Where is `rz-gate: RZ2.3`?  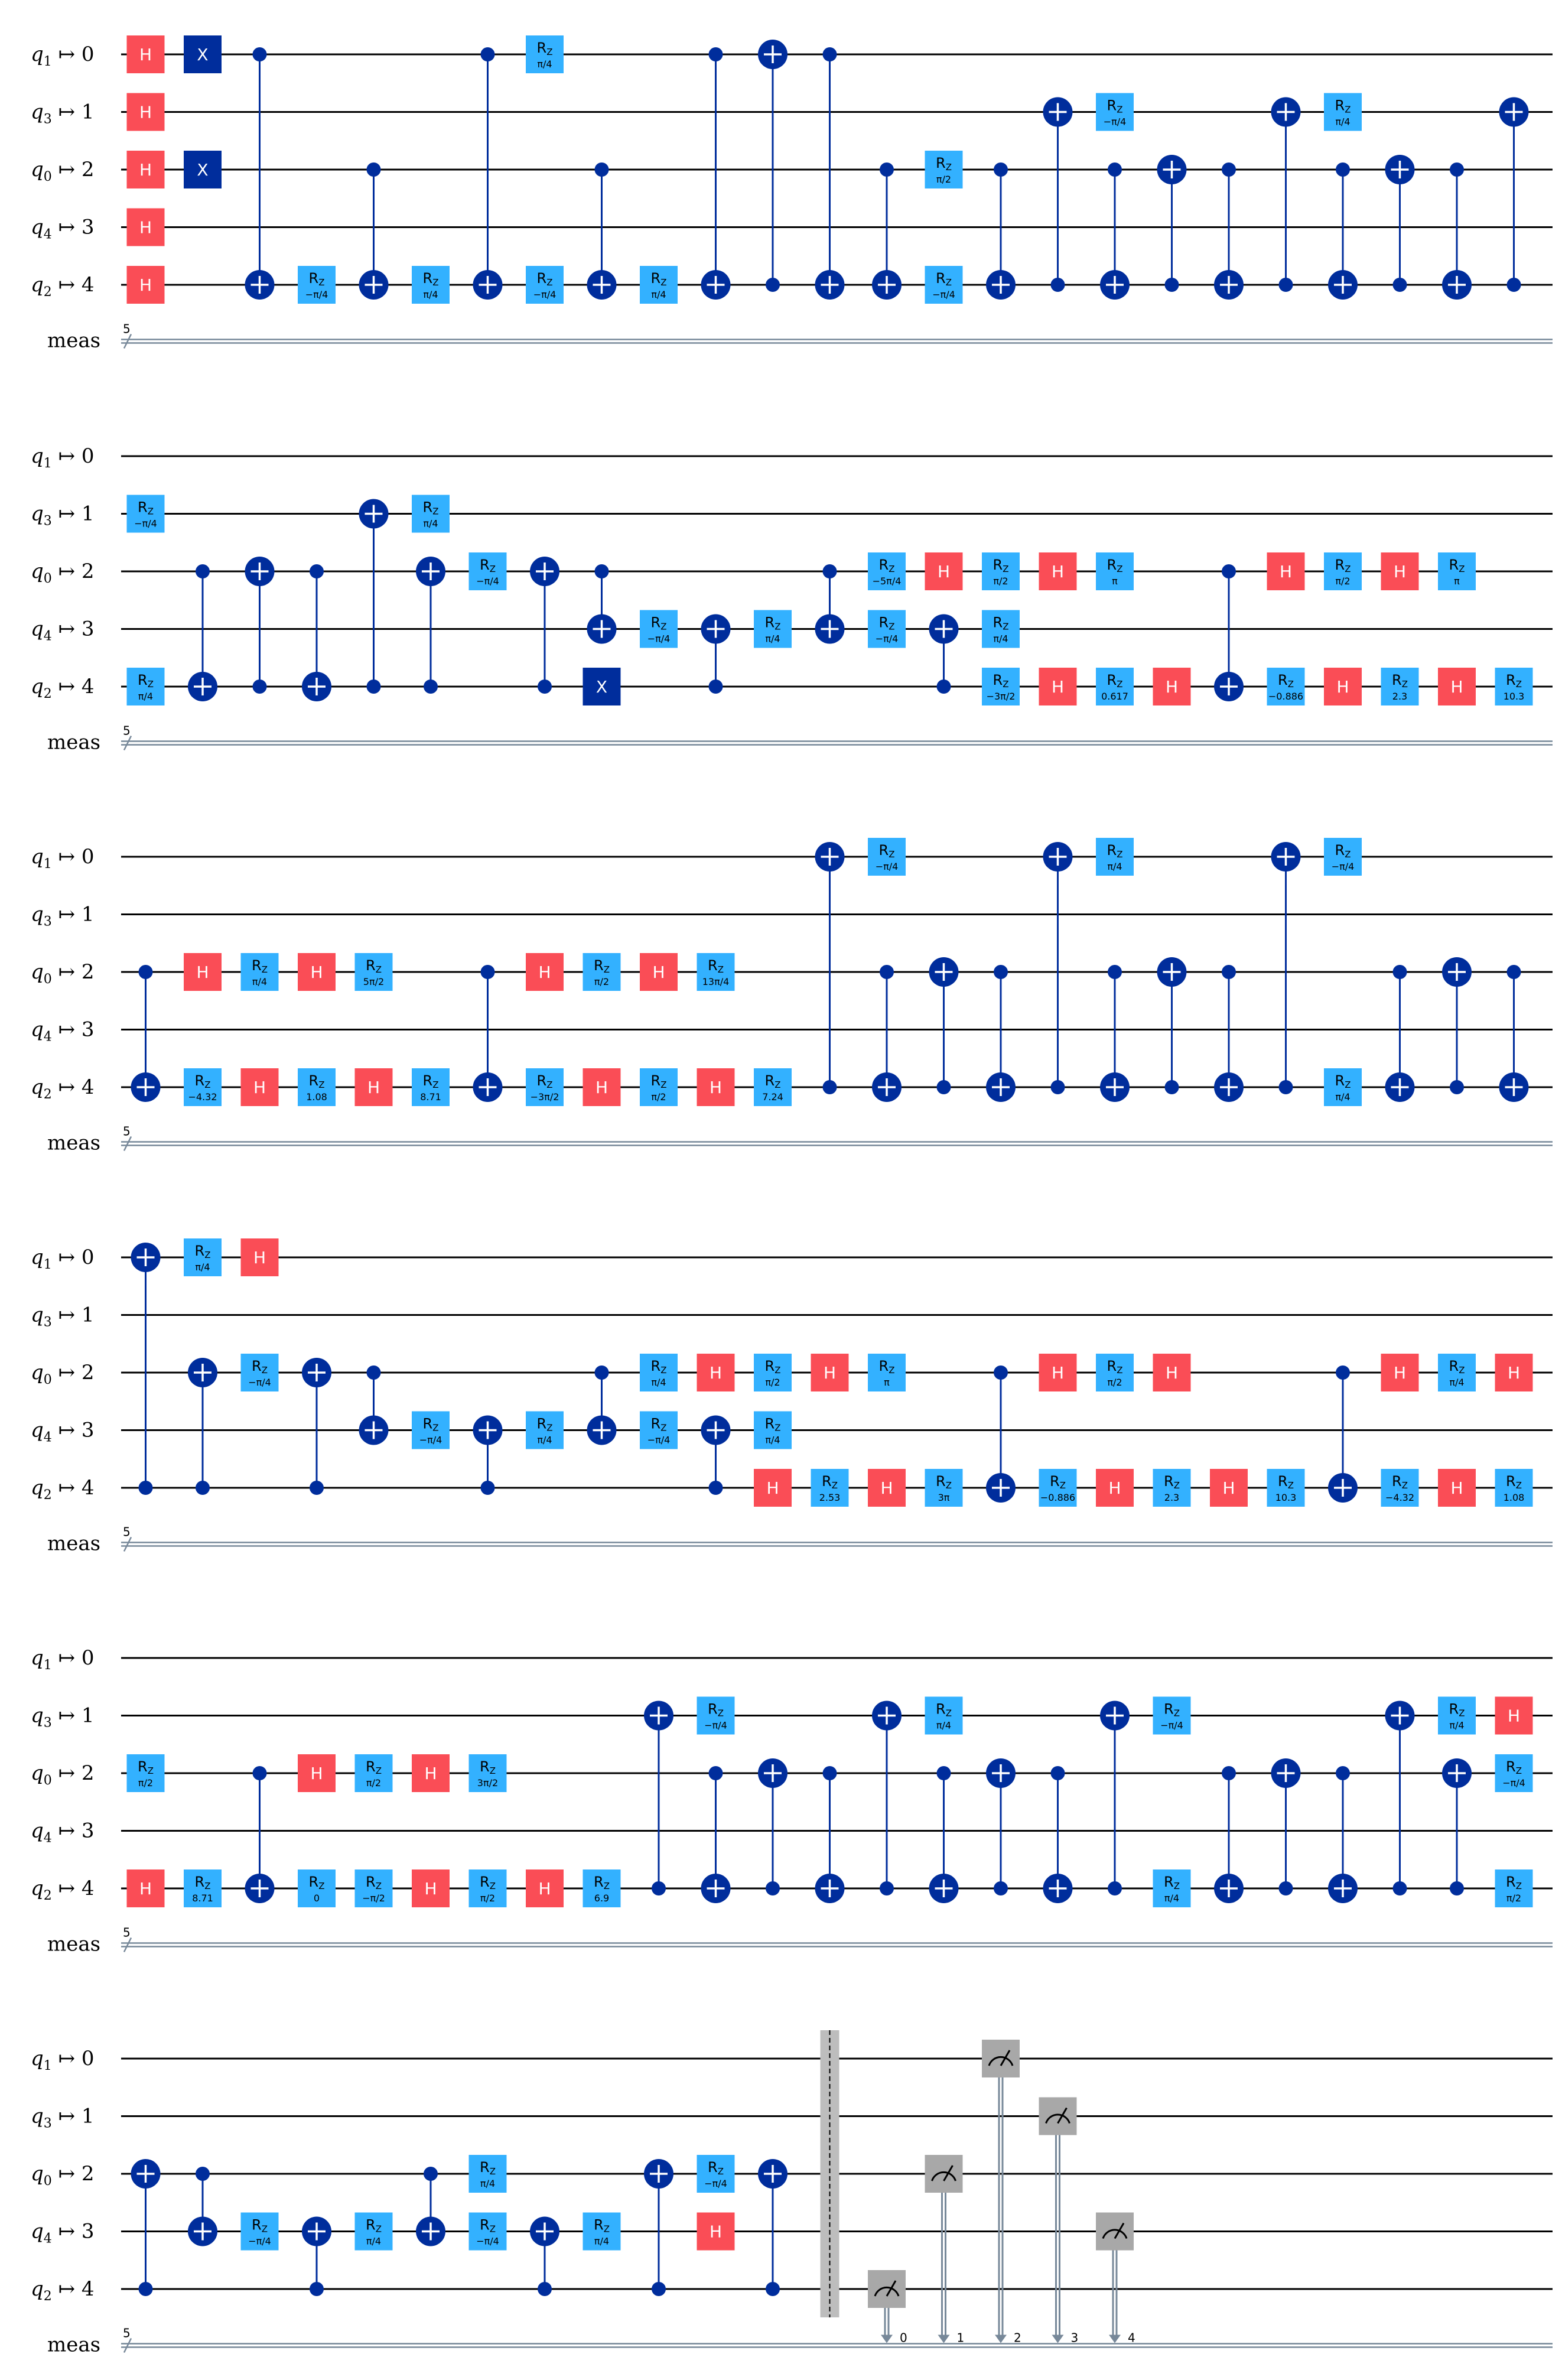
rz-gate: RZ2.3 is located at coordinates (1172, 1488).